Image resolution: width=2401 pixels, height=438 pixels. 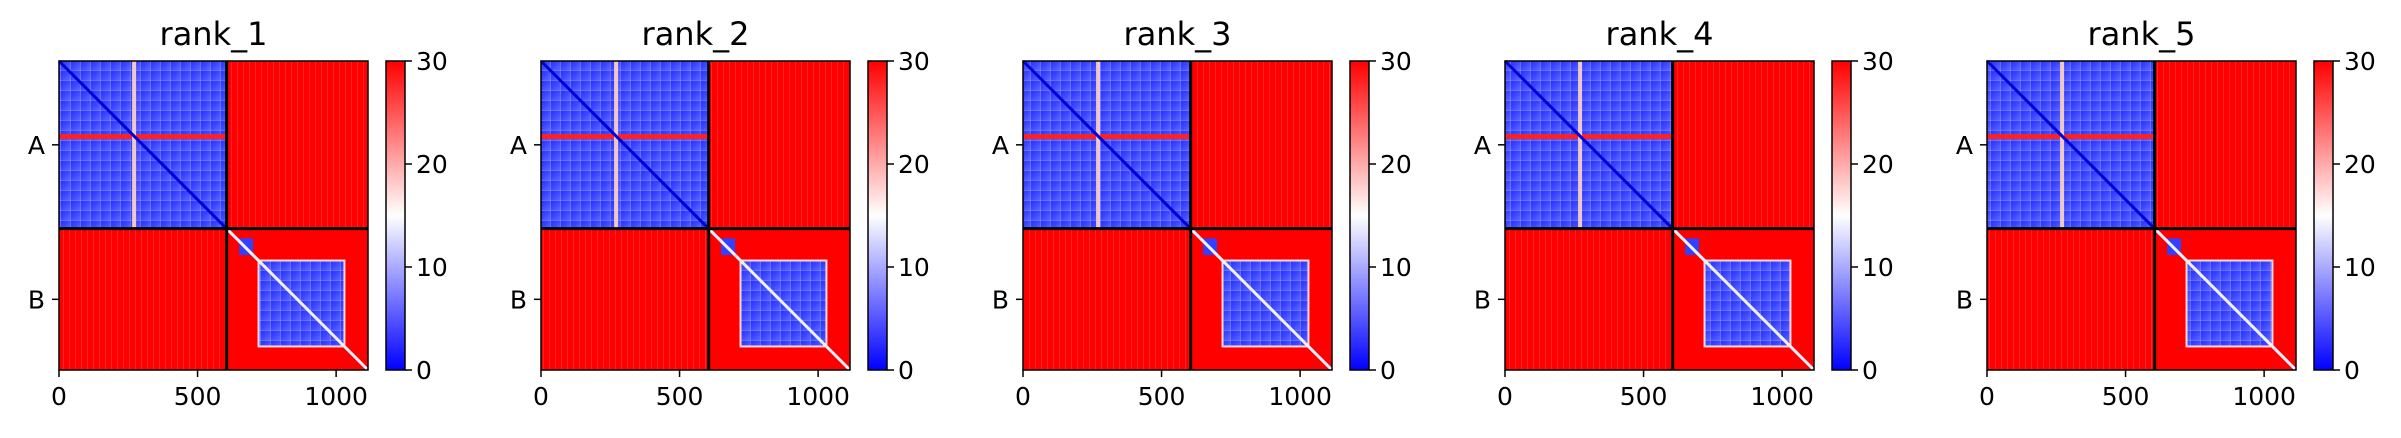 I want to click on panel-title: rank_1, so click(x=214, y=34).